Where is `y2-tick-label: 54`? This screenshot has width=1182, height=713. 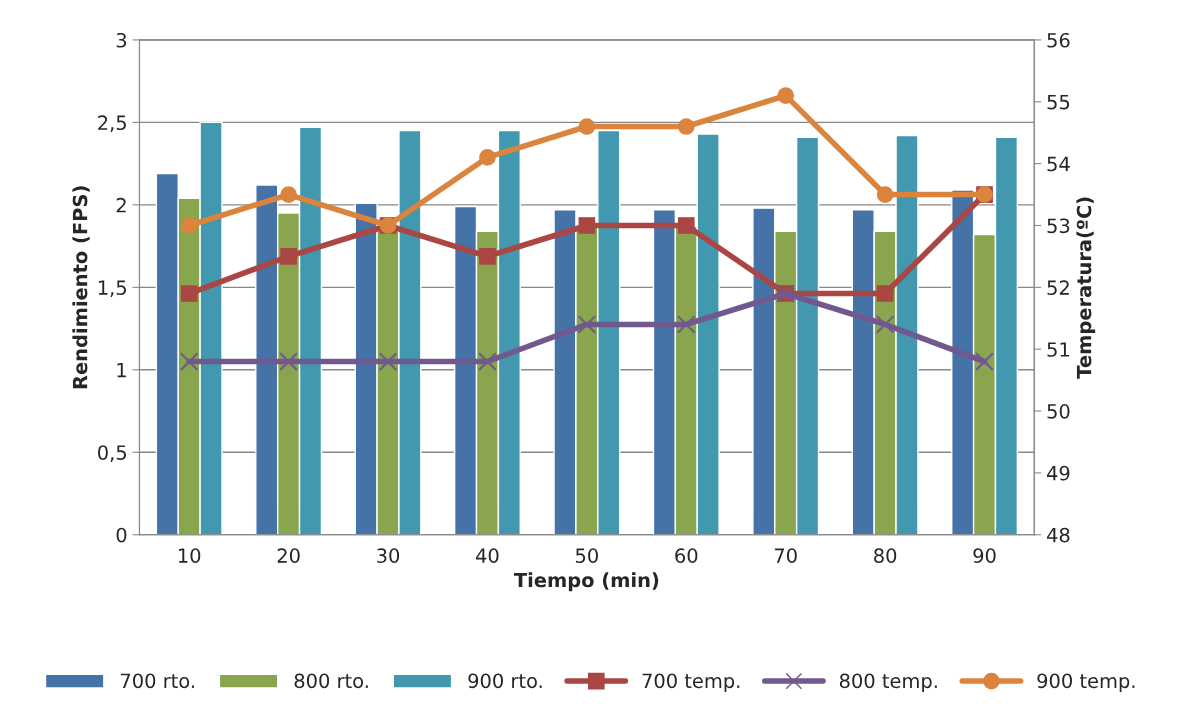
y2-tick-label: 54 is located at coordinates (1058, 164).